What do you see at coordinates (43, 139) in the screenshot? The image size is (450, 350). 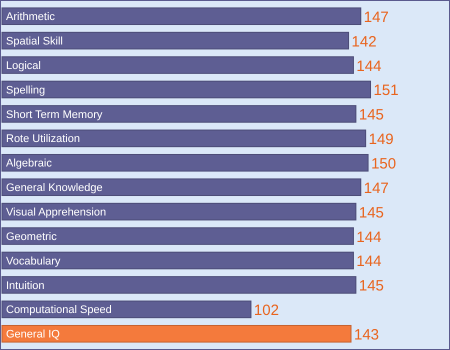 I see `y-tick-label: Rote Utilization` at bounding box center [43, 139].